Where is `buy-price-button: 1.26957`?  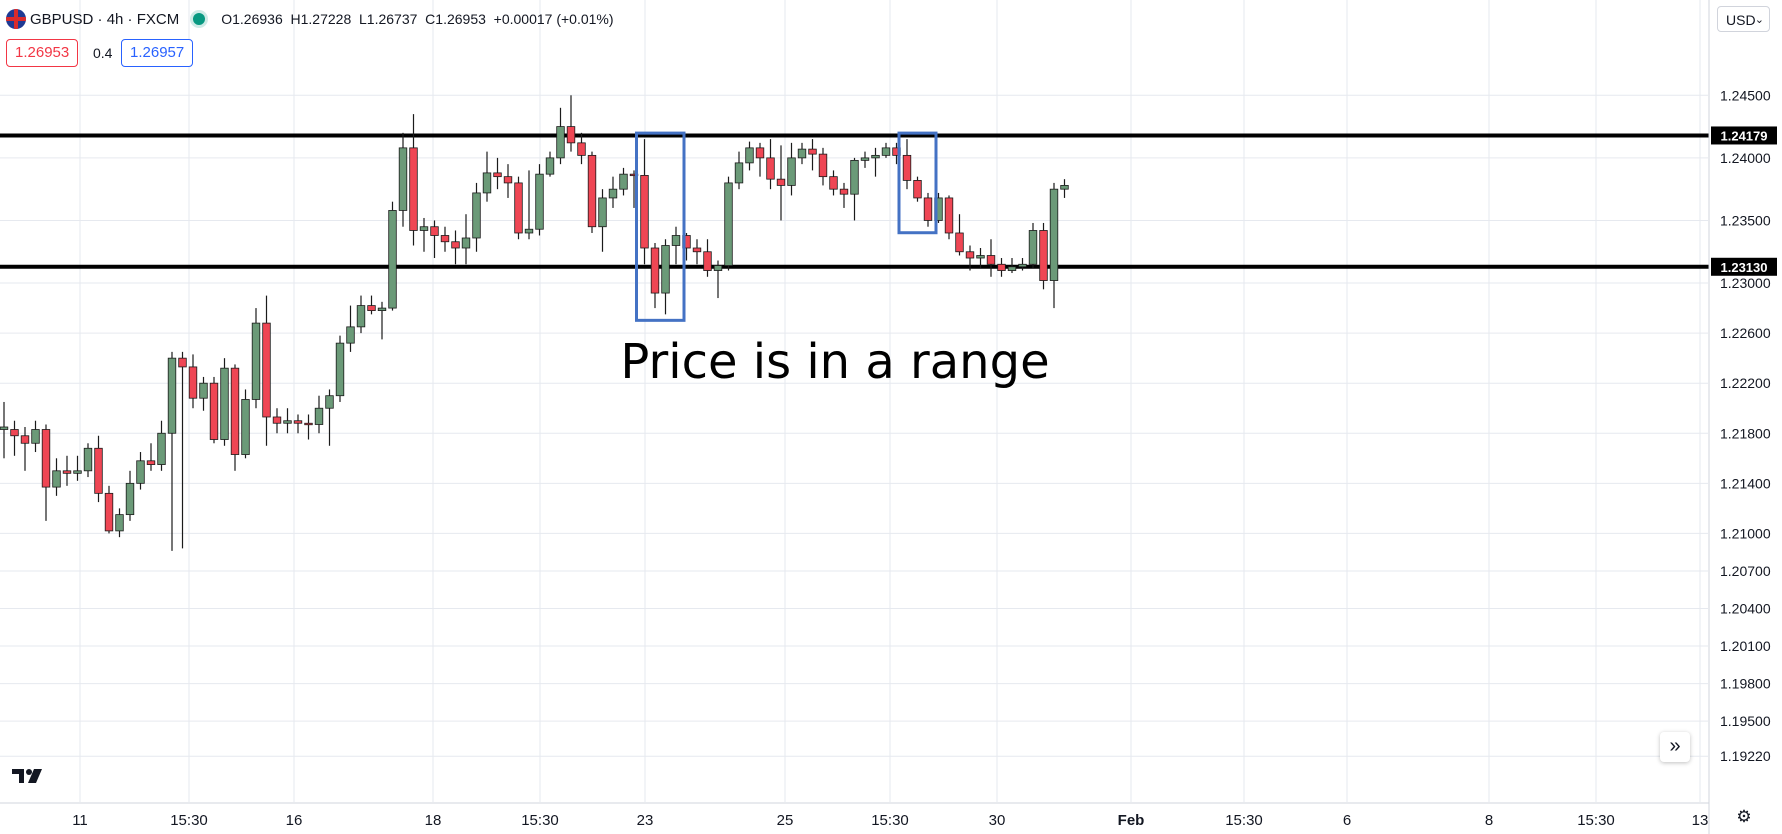
buy-price-button: 1.26957 is located at coordinates (157, 53).